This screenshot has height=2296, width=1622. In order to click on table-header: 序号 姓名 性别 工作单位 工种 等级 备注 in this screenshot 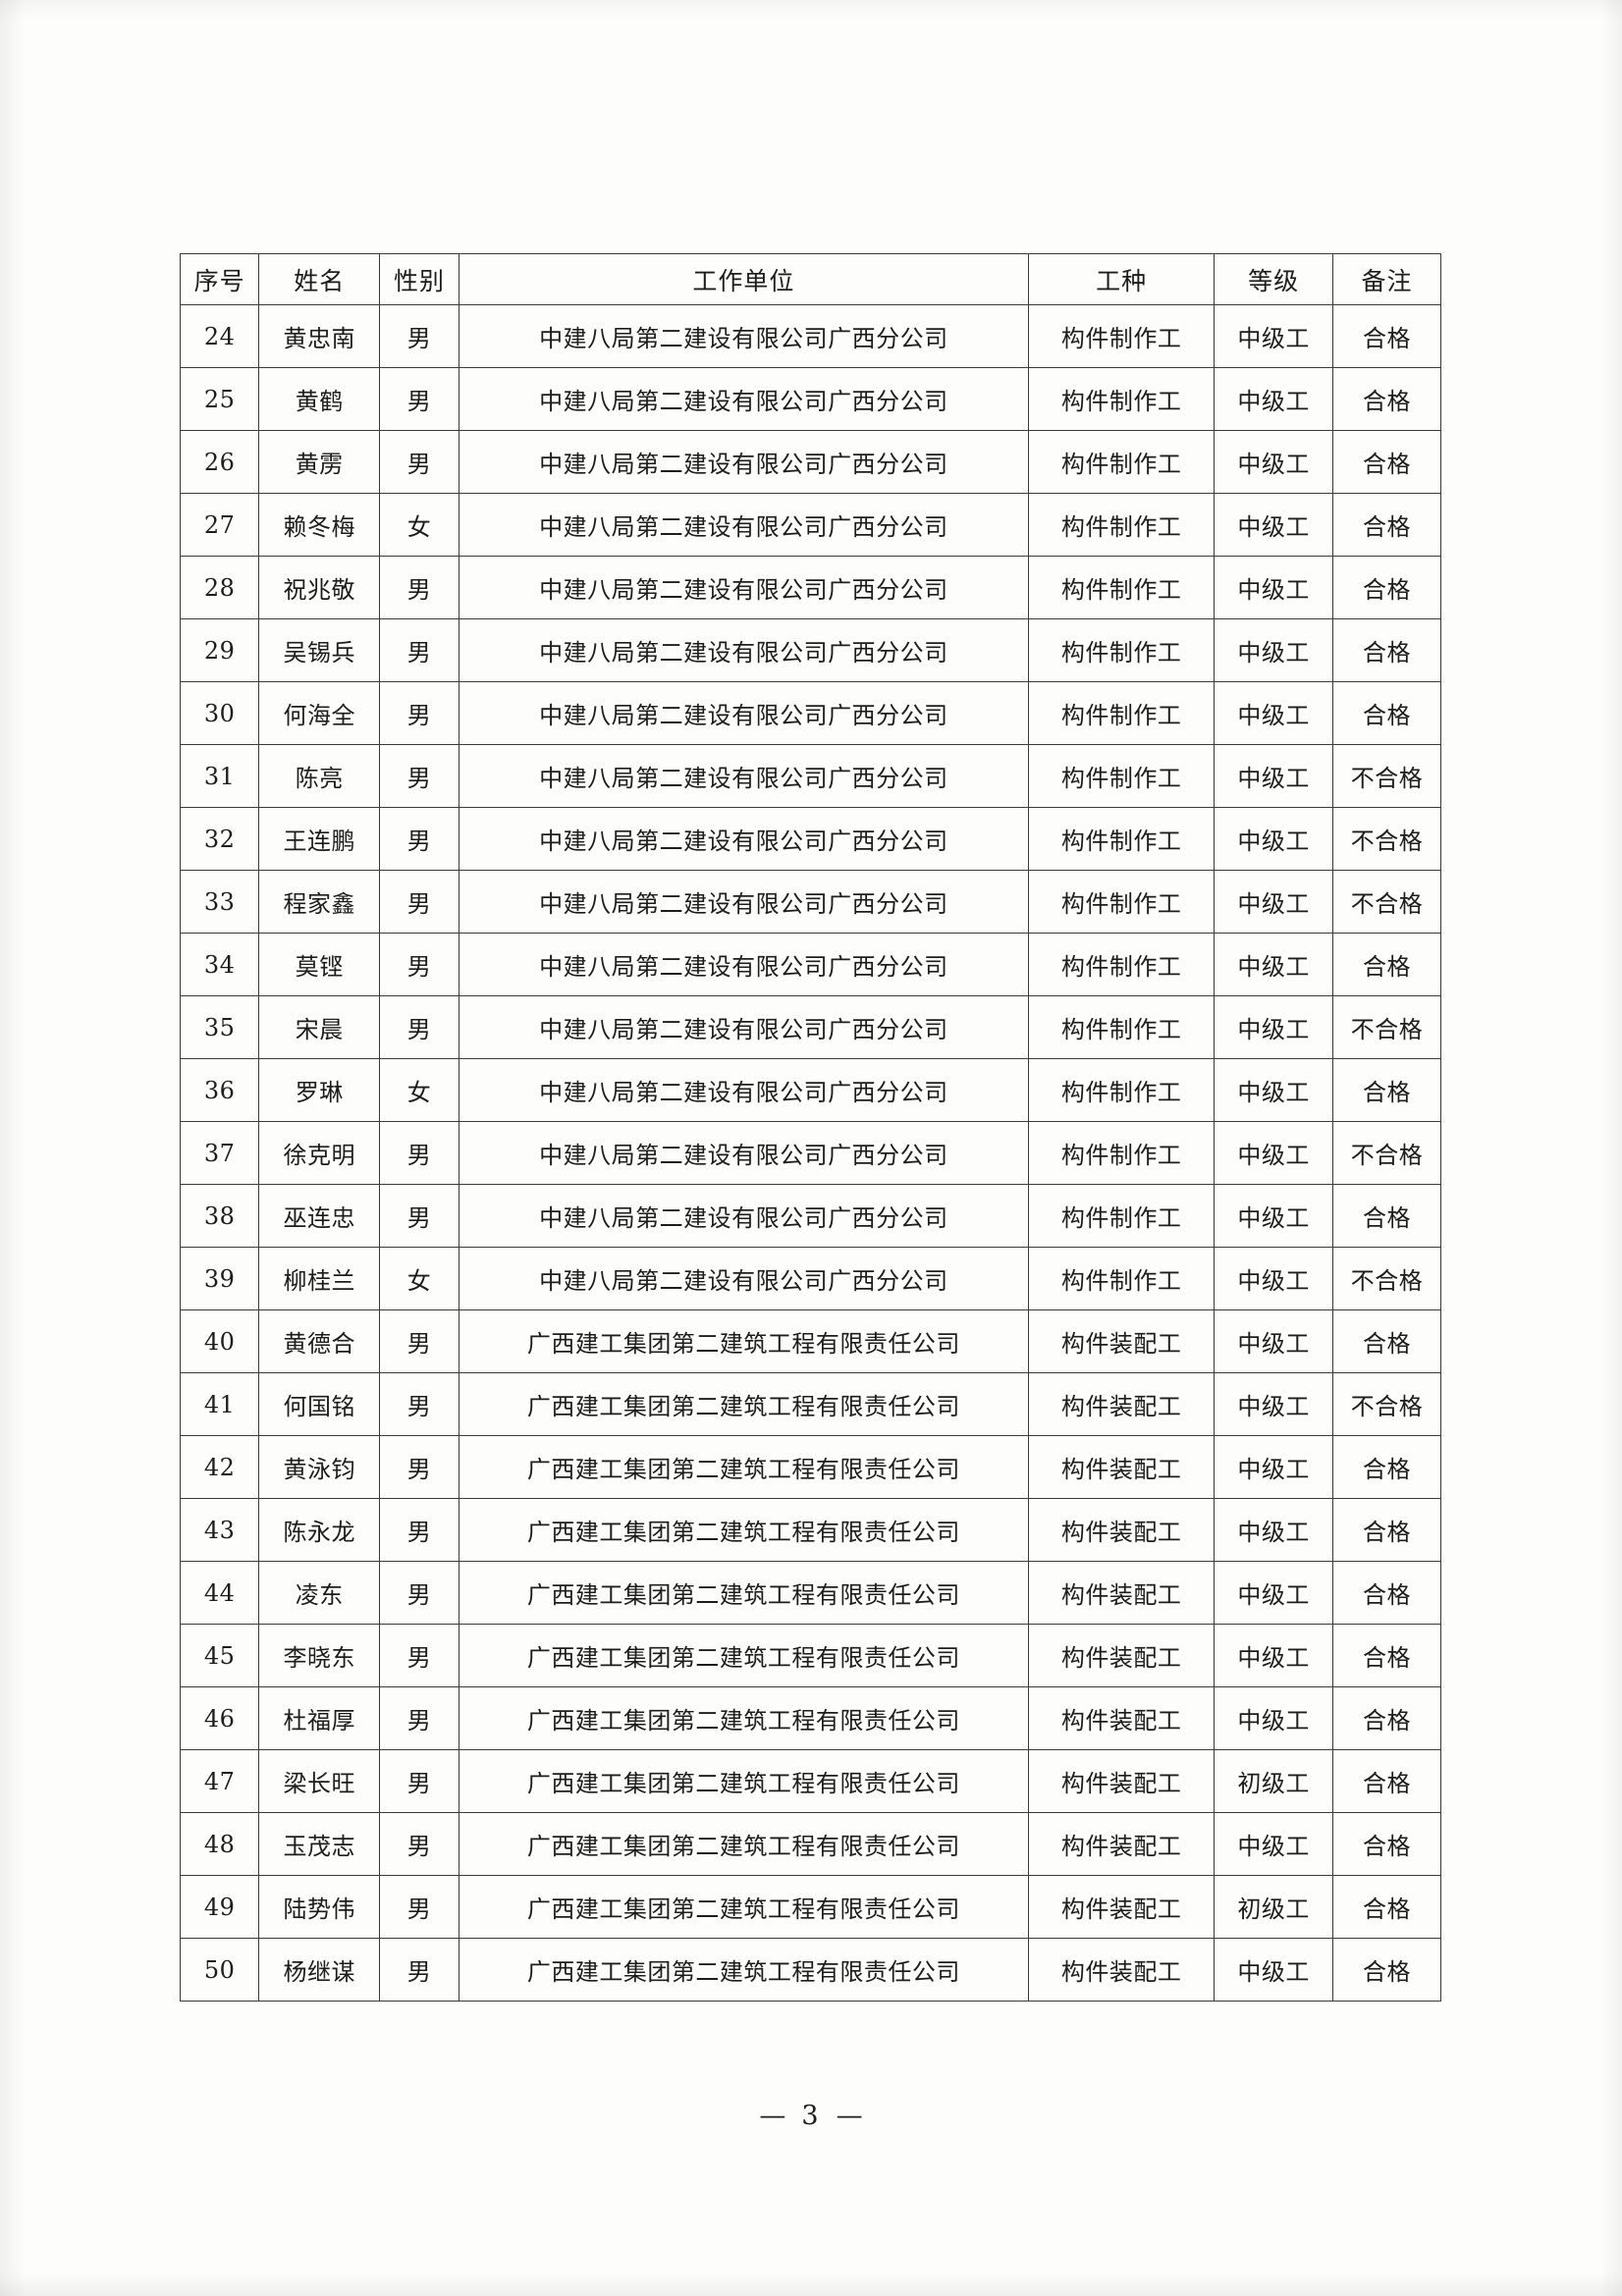, I will do `click(810, 279)`.